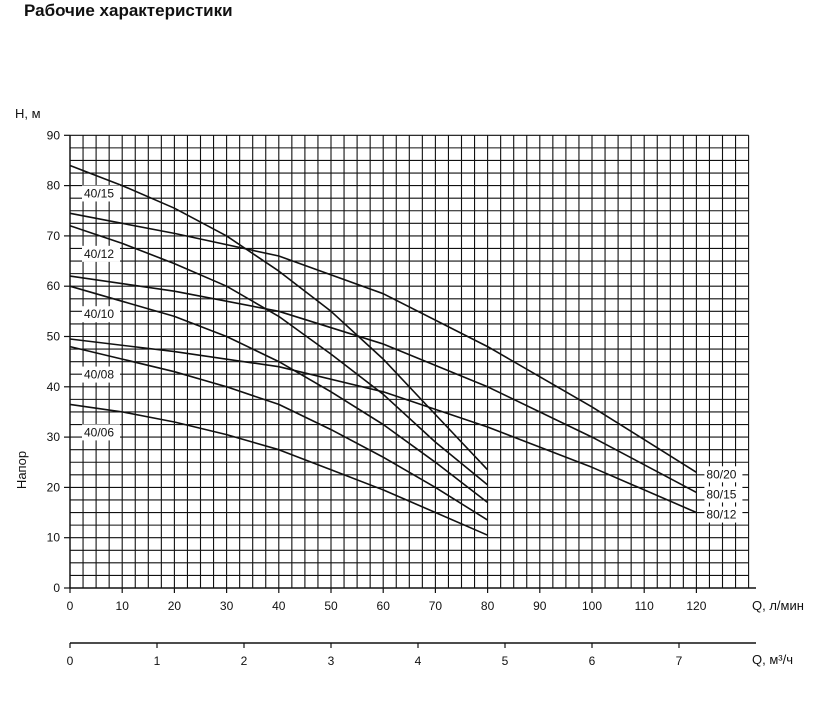 Image resolution: width=824 pixels, height=703 pixels. Describe the element at coordinates (123, 606) in the screenshot. I see `x-tick-label: 10` at that location.